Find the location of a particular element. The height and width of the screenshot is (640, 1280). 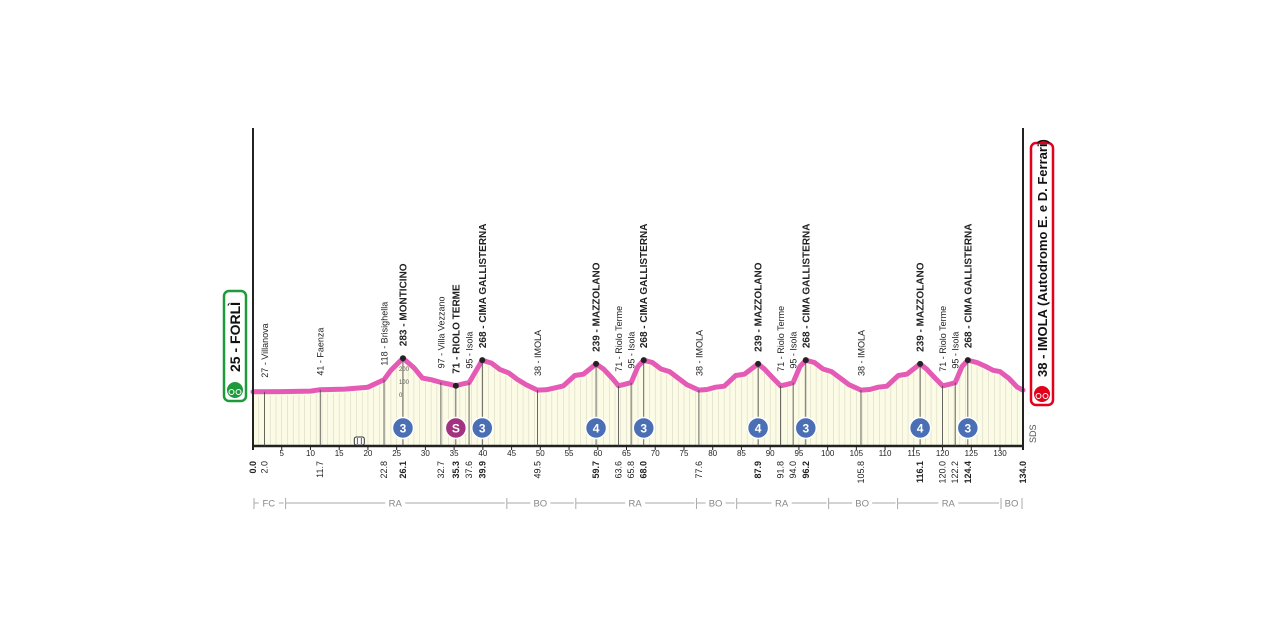

x-tick-label: 65 is located at coordinates (626, 453).